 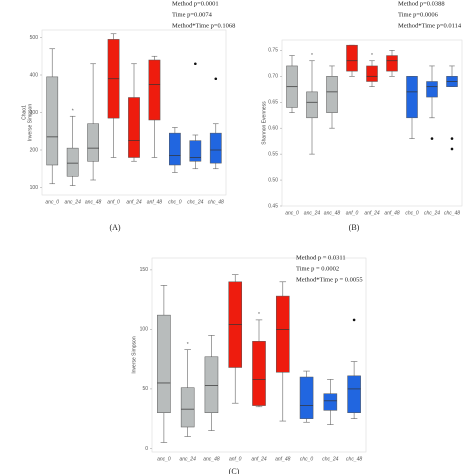 I want to click on stat-text: Method*Time p=0.1068, so click(x=203, y=25).